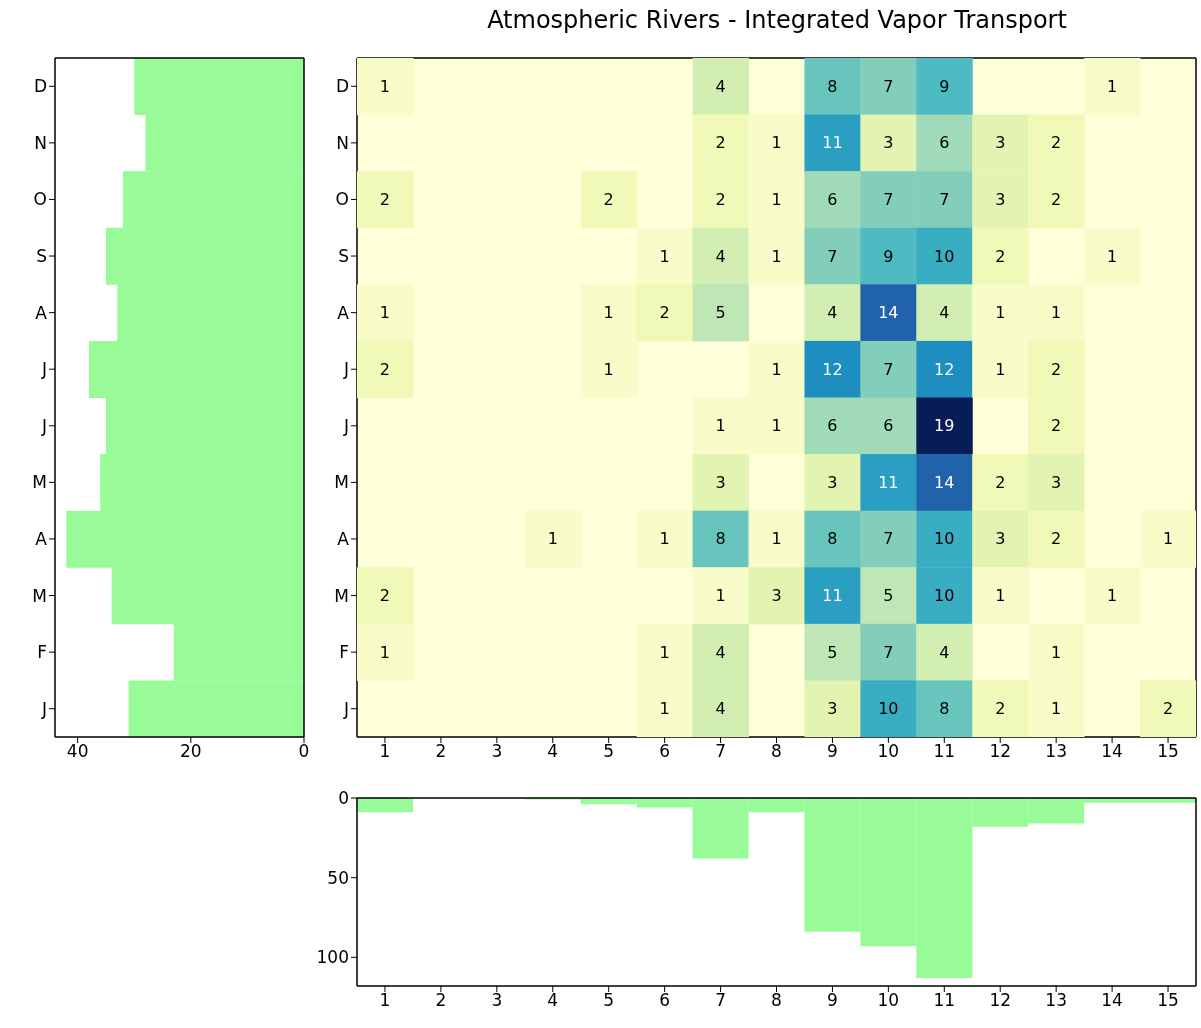 This screenshot has width=1201, height=1028. Describe the element at coordinates (42, 652) in the screenshot. I see `y-tick-label: F` at that location.